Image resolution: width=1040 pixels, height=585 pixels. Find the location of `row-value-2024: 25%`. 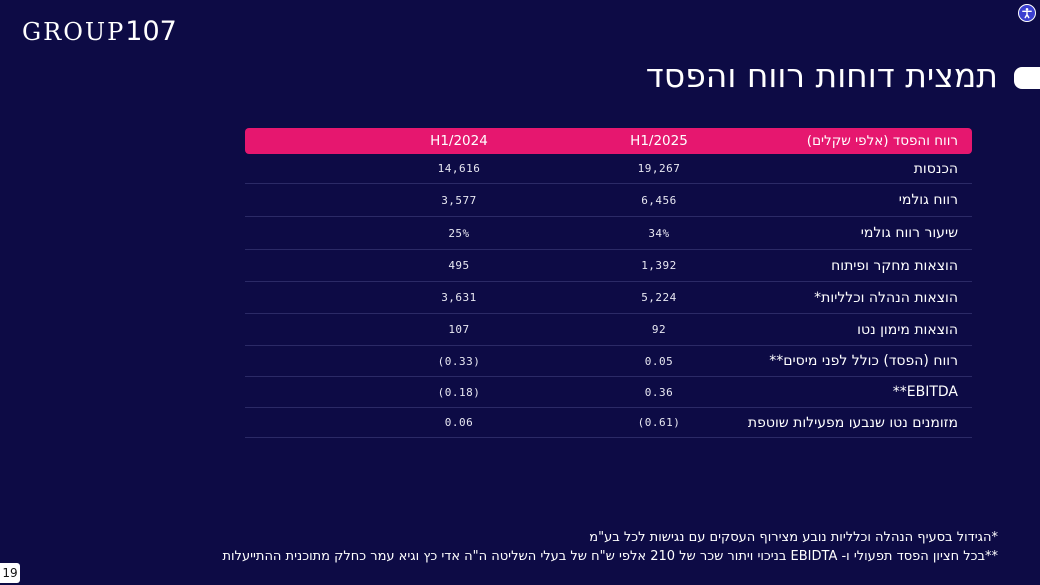

row-value-2024: 25% is located at coordinates (459, 233).